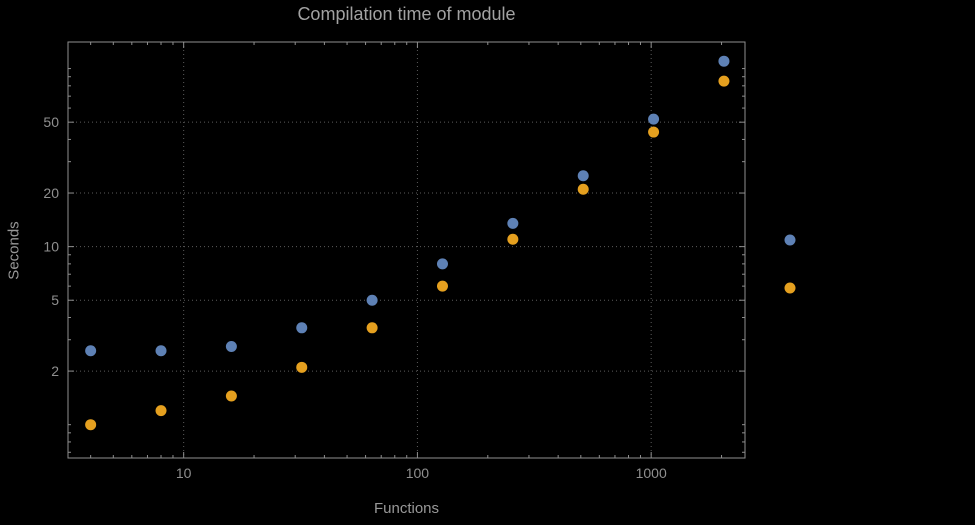 This screenshot has width=975, height=525. I want to click on y-tick-label: 5, so click(55, 300).